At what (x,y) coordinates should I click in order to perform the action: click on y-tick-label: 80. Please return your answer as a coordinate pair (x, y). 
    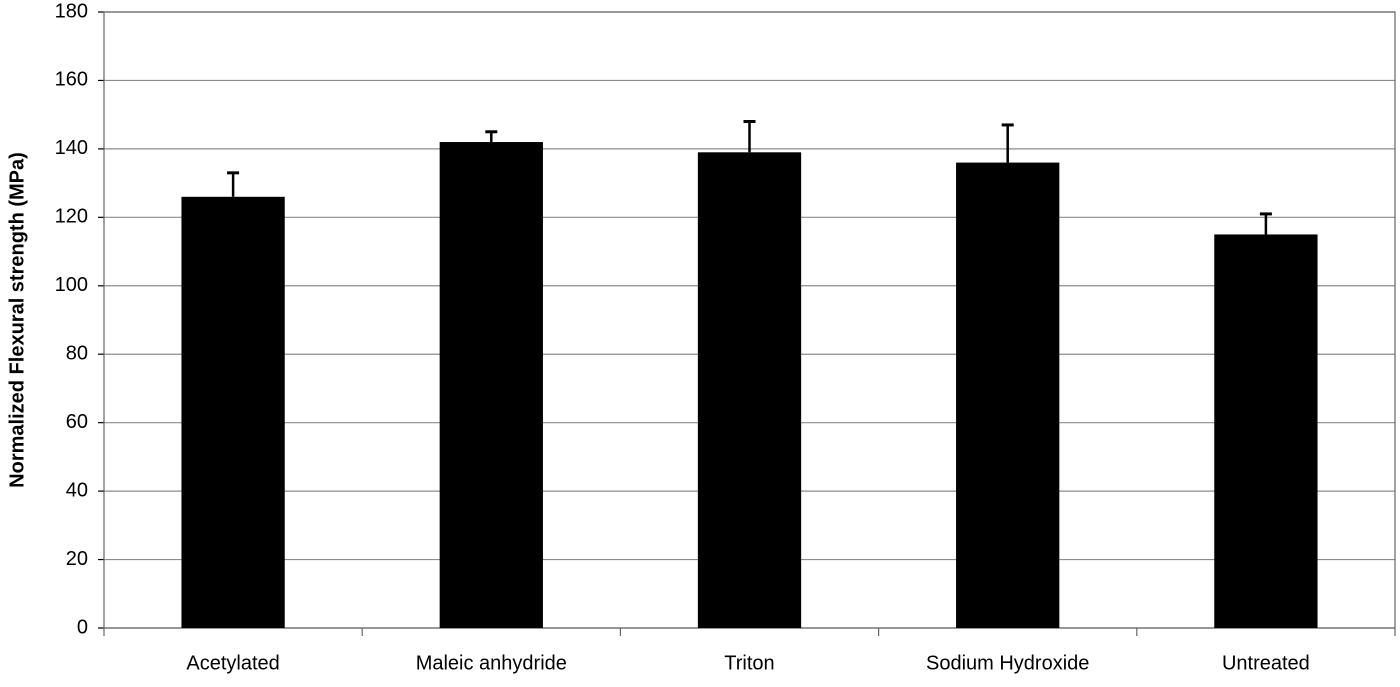
    Looking at the image, I should click on (77, 354).